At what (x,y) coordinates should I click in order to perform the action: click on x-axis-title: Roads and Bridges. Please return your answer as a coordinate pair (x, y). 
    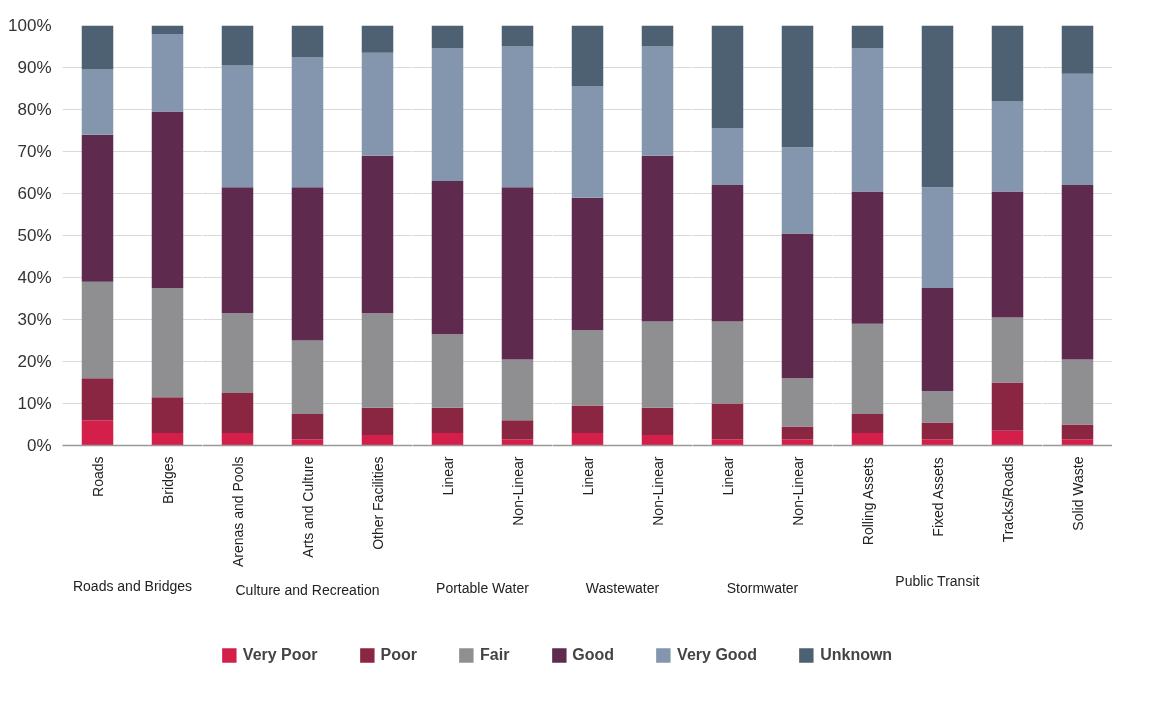
    Looking at the image, I should click on (132, 585).